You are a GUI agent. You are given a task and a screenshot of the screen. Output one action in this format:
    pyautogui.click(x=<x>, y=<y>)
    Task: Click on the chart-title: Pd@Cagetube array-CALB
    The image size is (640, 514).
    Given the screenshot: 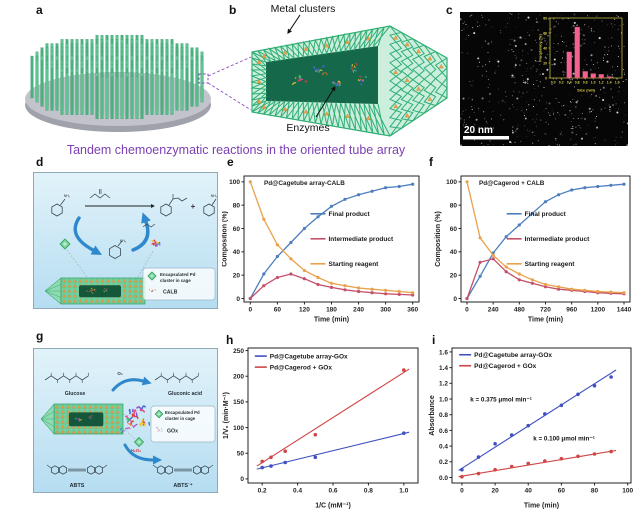 What is the action you would take?
    pyautogui.click(x=304, y=183)
    